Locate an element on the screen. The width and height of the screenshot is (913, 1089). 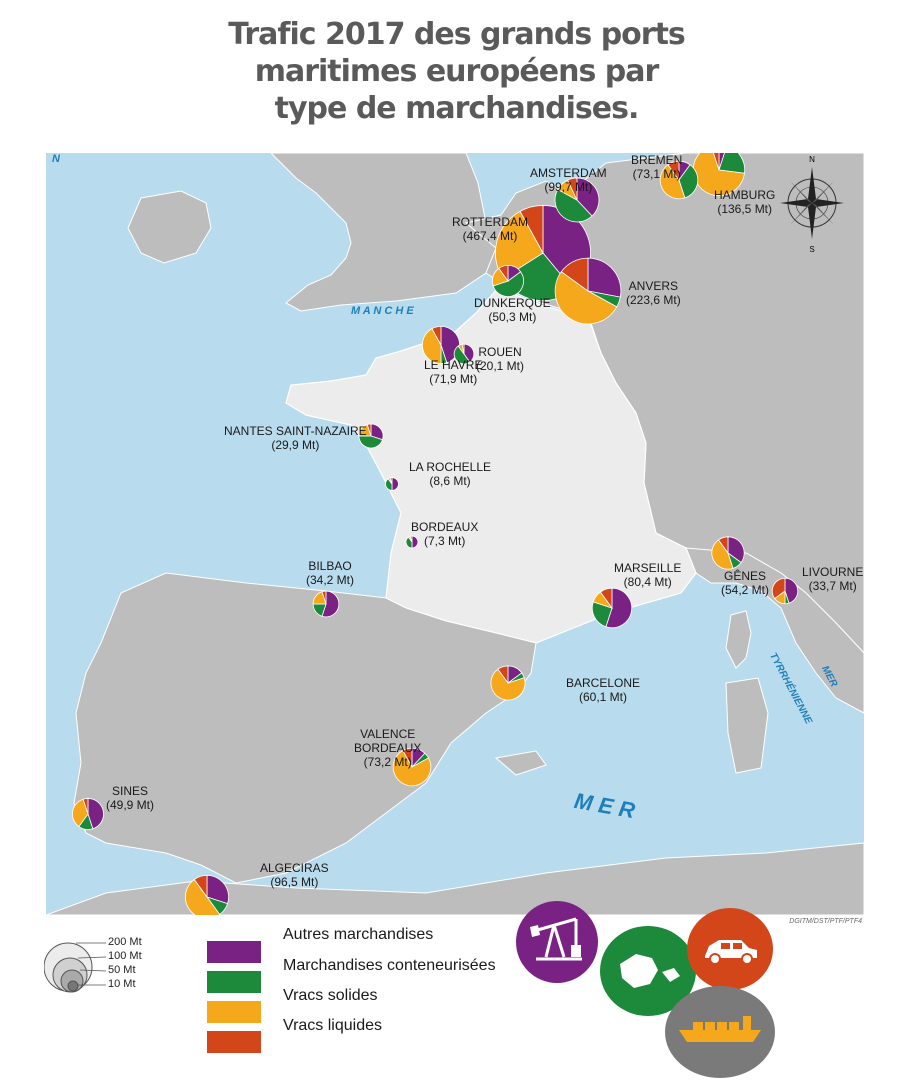
port-label-algeciras: ALGECIRAS (96,5 Mt) is located at coordinates (294, 875).